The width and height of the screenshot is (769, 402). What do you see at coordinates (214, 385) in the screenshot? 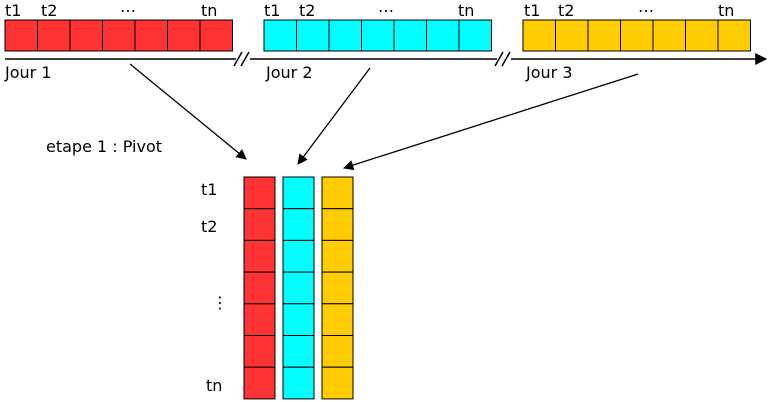
I see `row-label-tn: tn` at bounding box center [214, 385].